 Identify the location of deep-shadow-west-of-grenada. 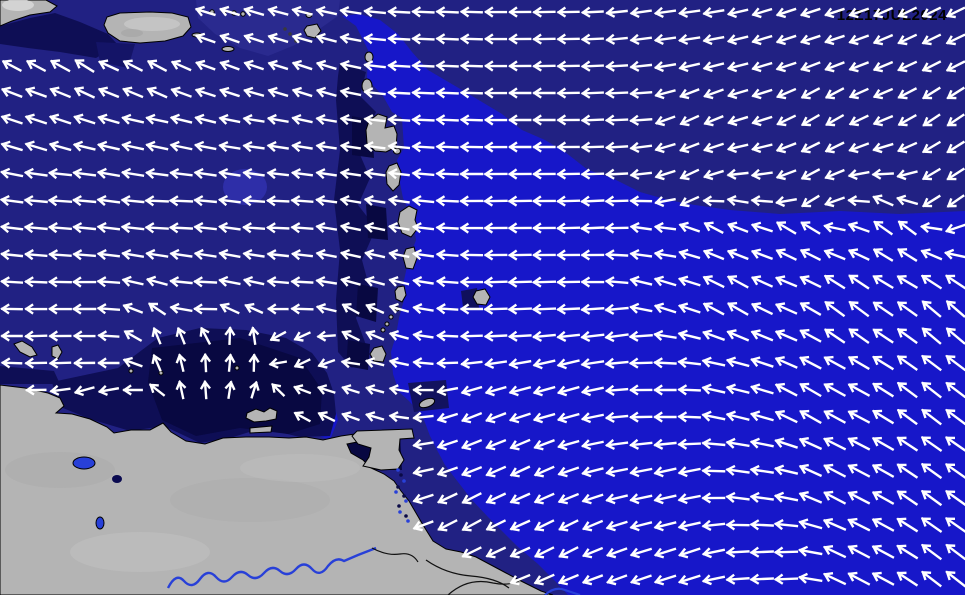
(358, 355).